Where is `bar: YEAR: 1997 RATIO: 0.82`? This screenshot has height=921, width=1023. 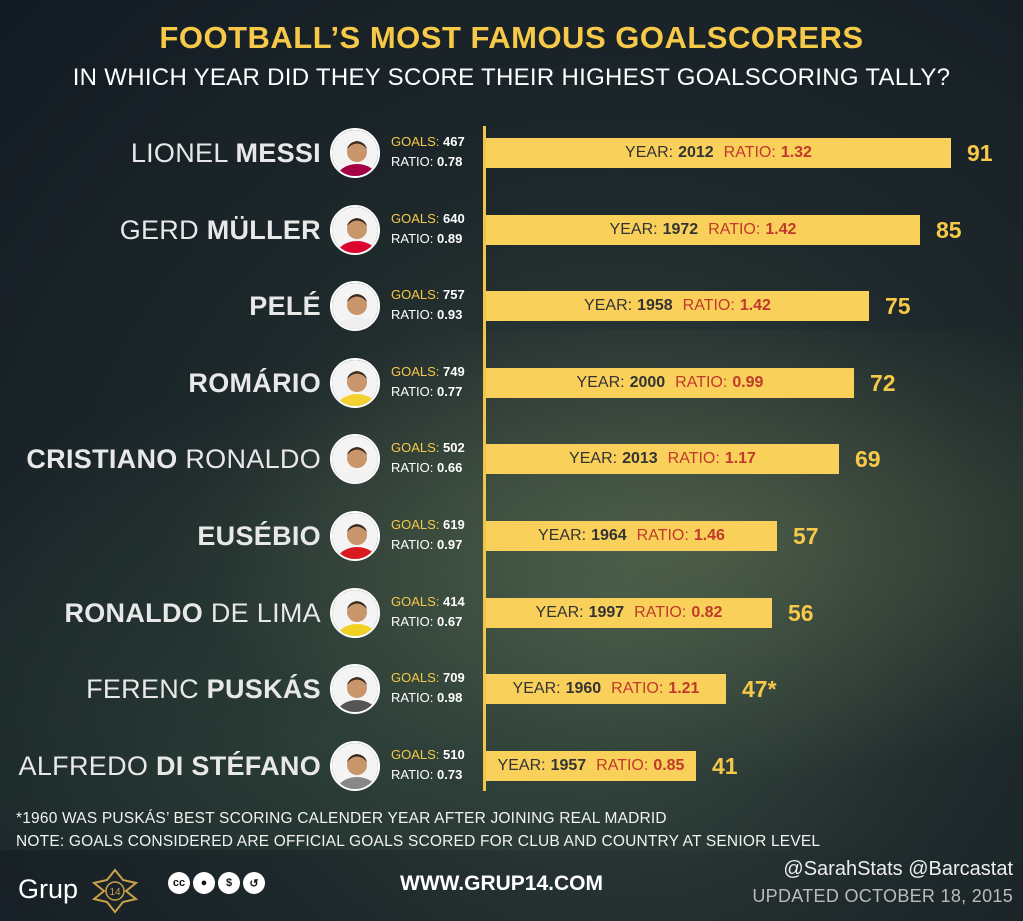 bar: YEAR: 1997 RATIO: 0.82 is located at coordinates (629, 612).